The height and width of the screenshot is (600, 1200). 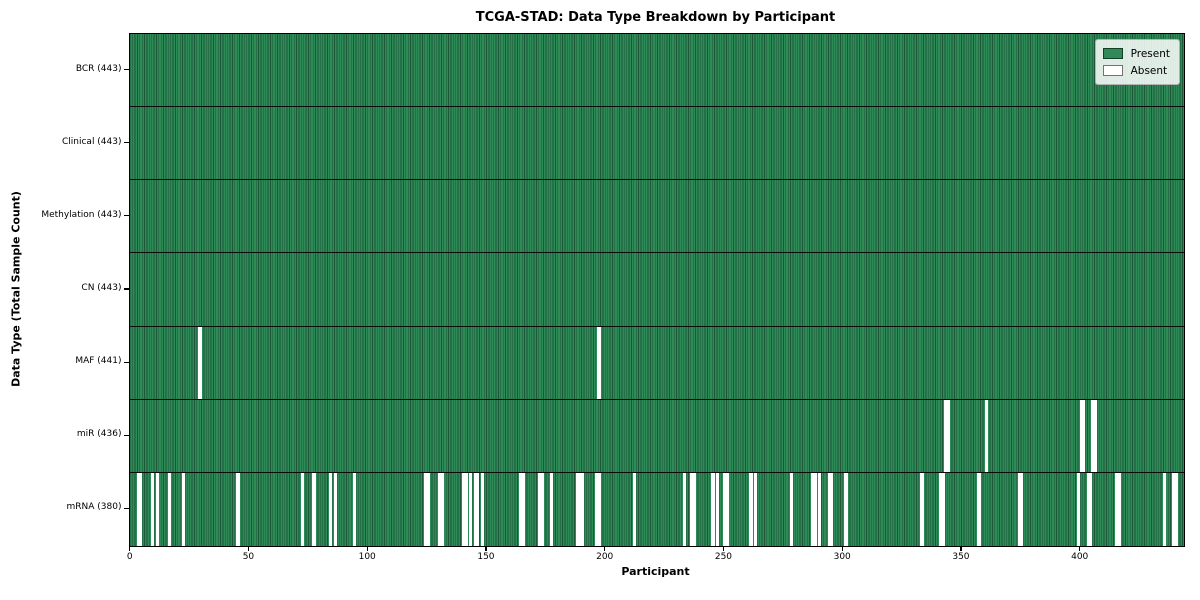 What do you see at coordinates (656, 509) in the screenshot?
I see `data-row-mRNA` at bounding box center [656, 509].